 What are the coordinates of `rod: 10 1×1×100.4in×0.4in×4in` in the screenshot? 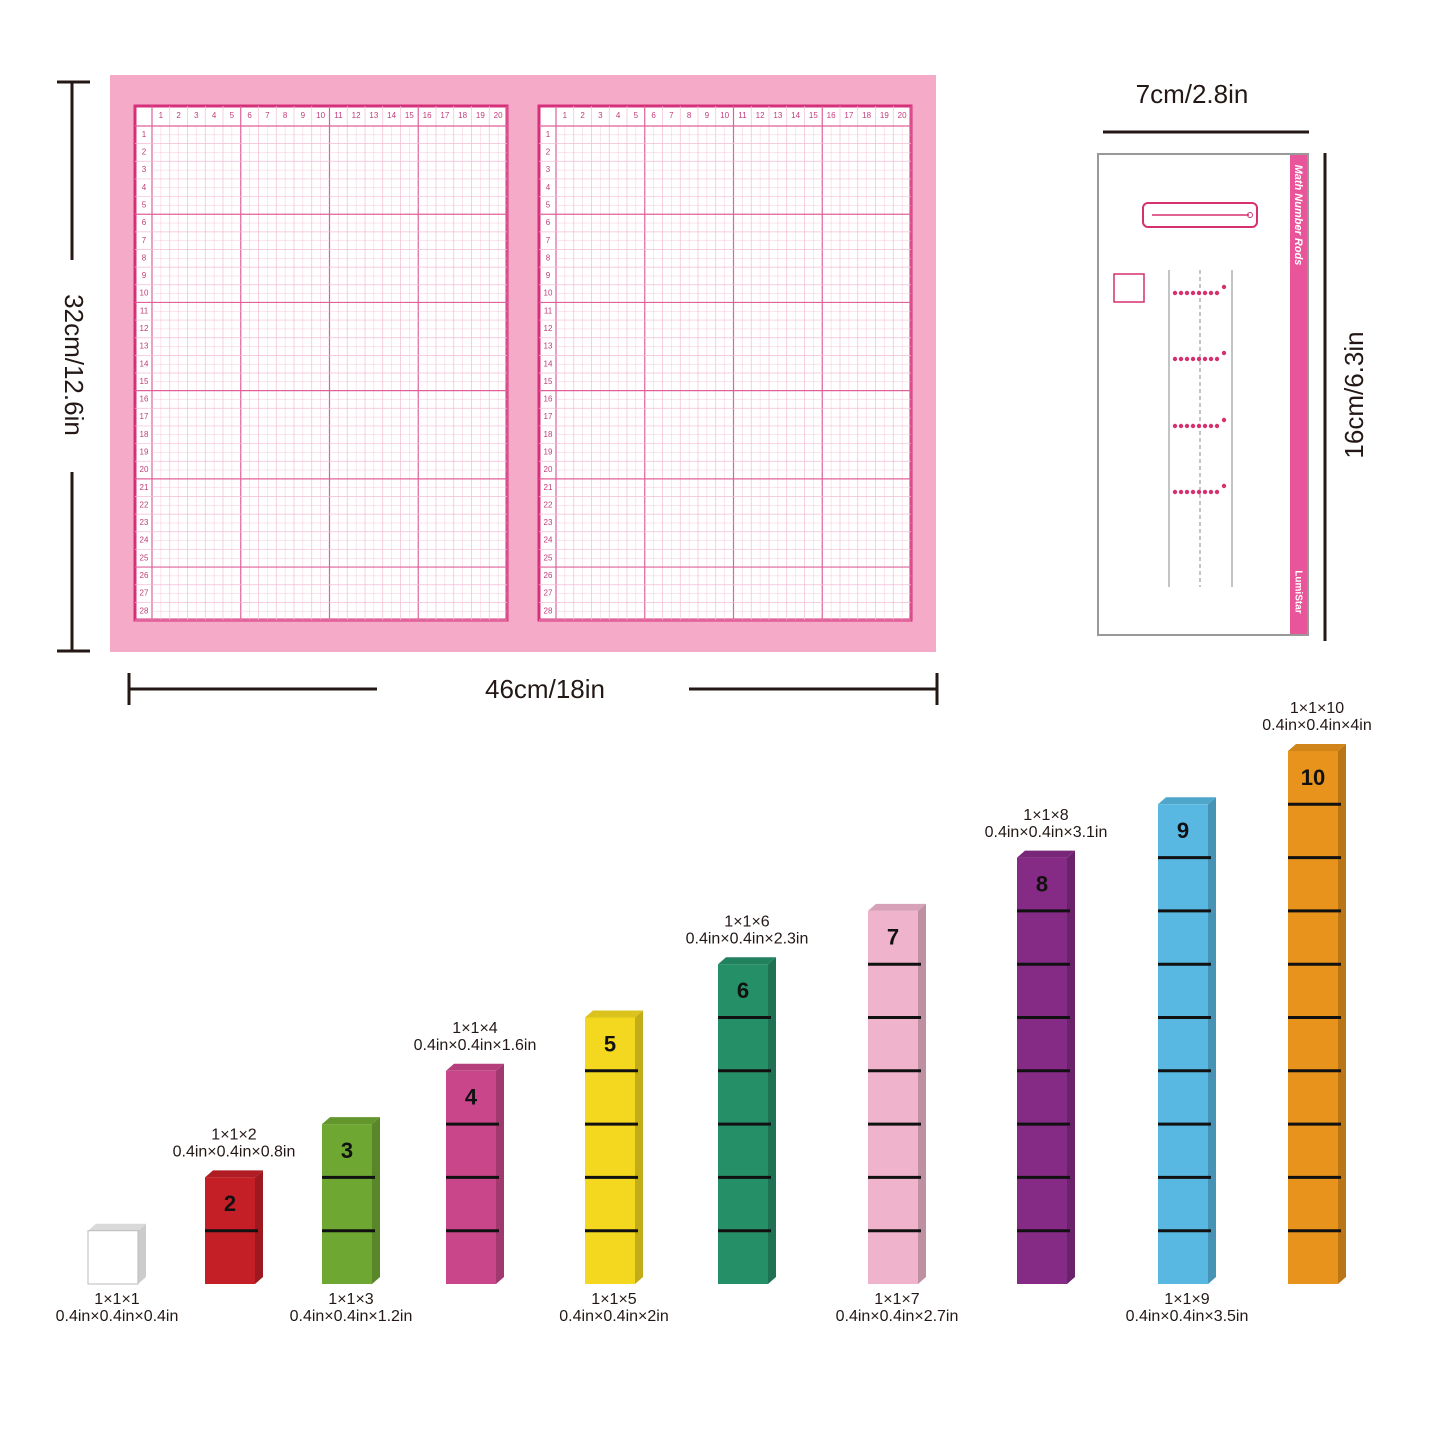 It's located at (1317, 992).